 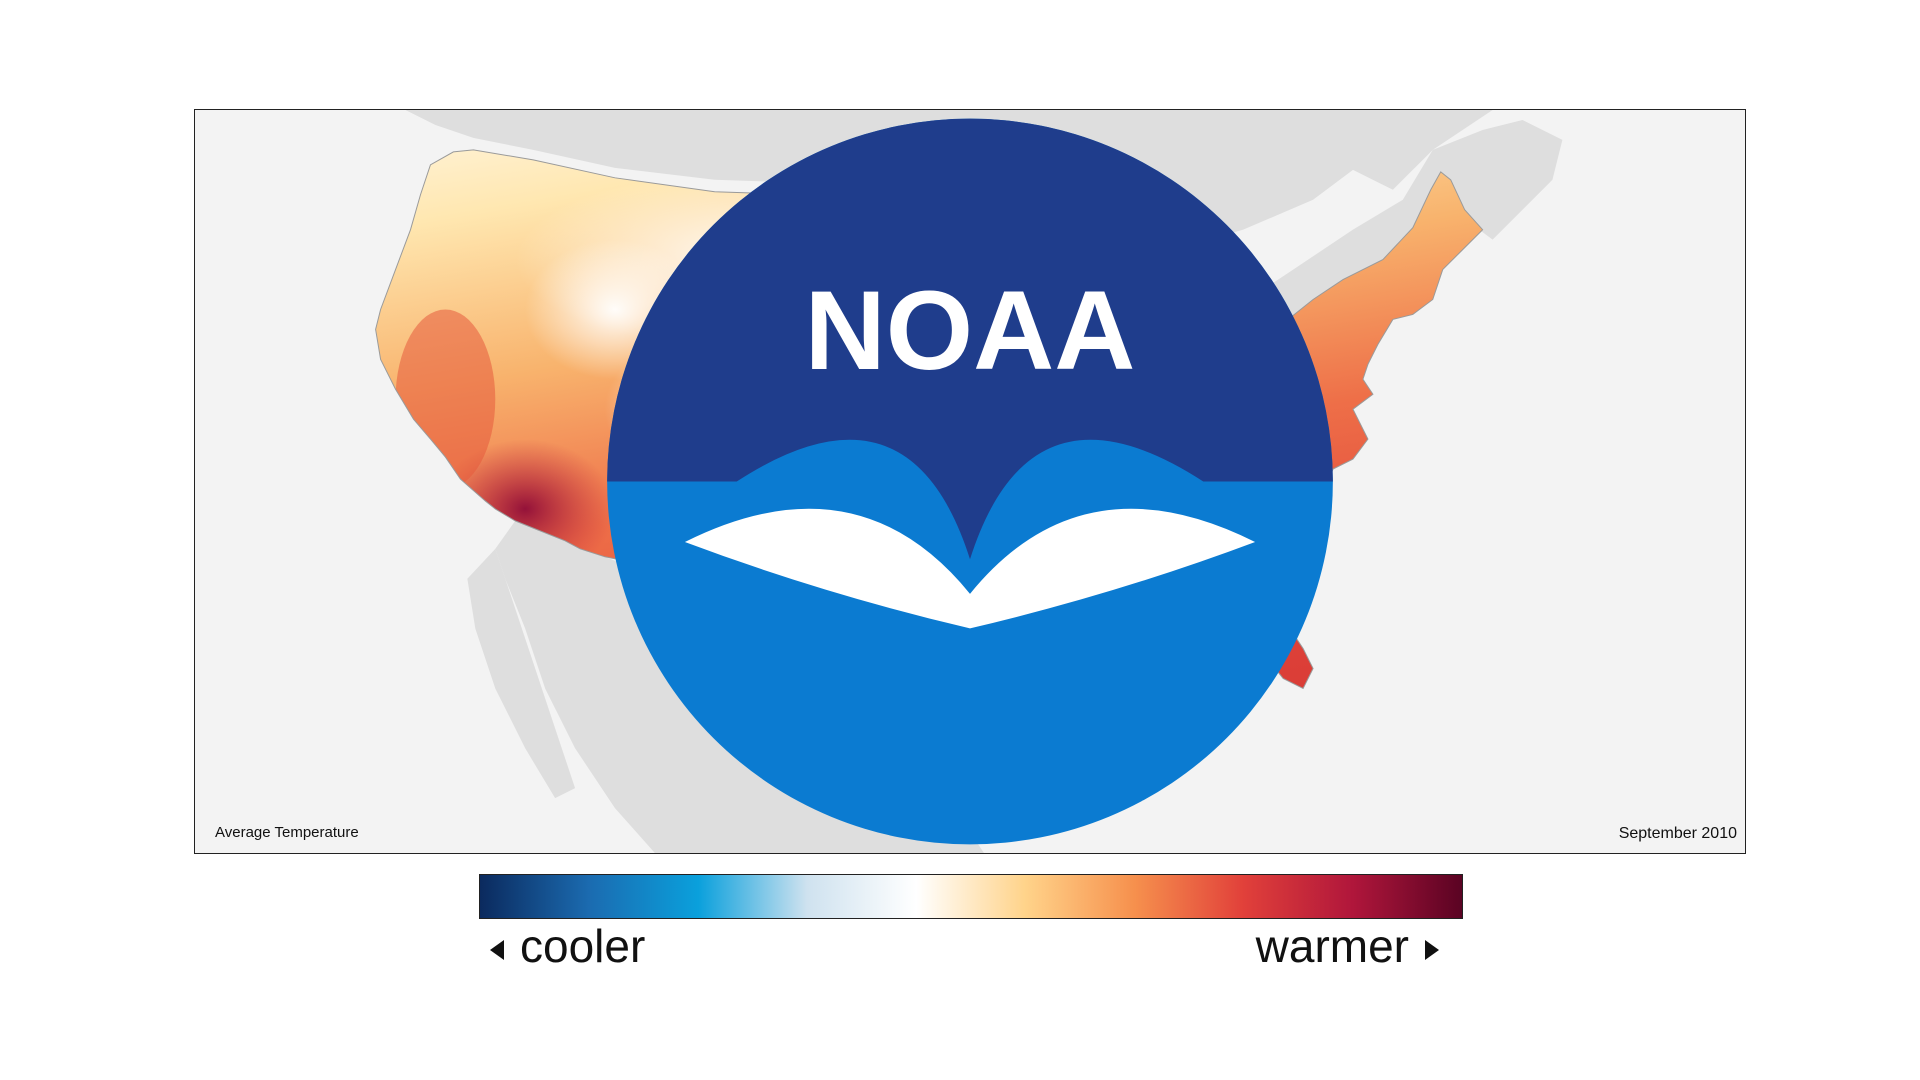 I want to click on arrow-left-icon, so click(x=497, y=949).